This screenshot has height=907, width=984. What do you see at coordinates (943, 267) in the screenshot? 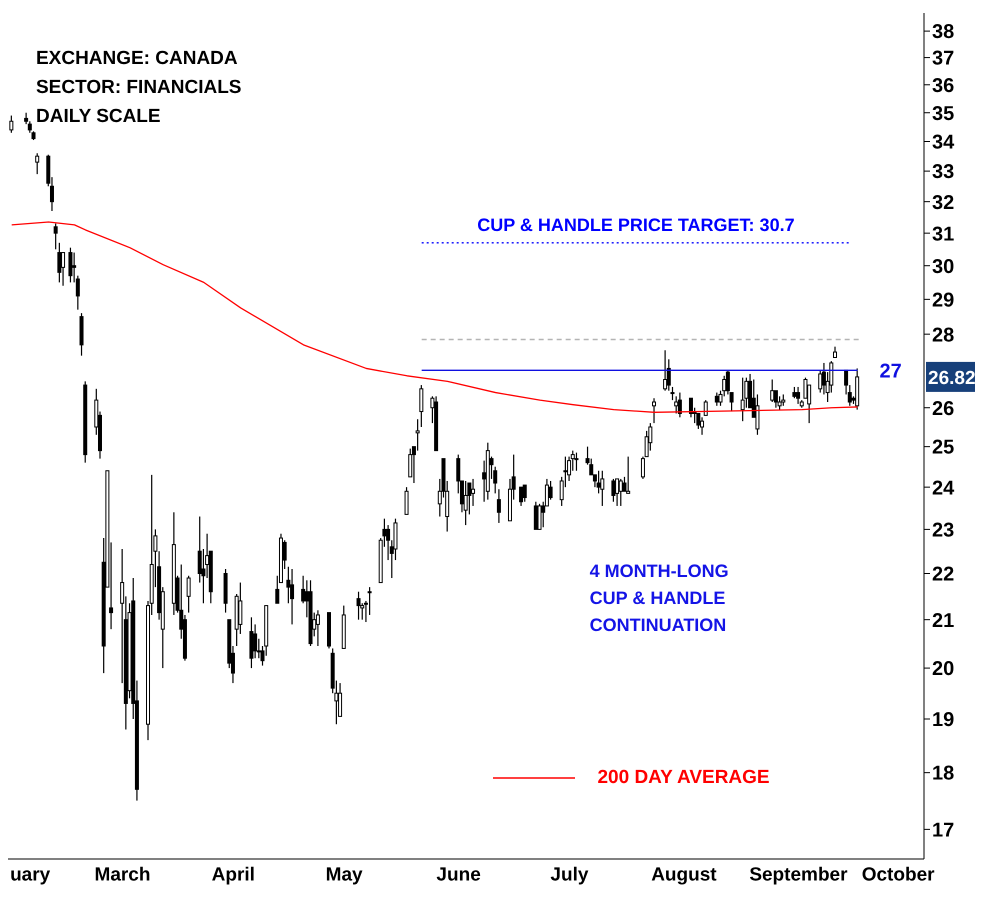
I see `y-tick-label: 30` at bounding box center [943, 267].